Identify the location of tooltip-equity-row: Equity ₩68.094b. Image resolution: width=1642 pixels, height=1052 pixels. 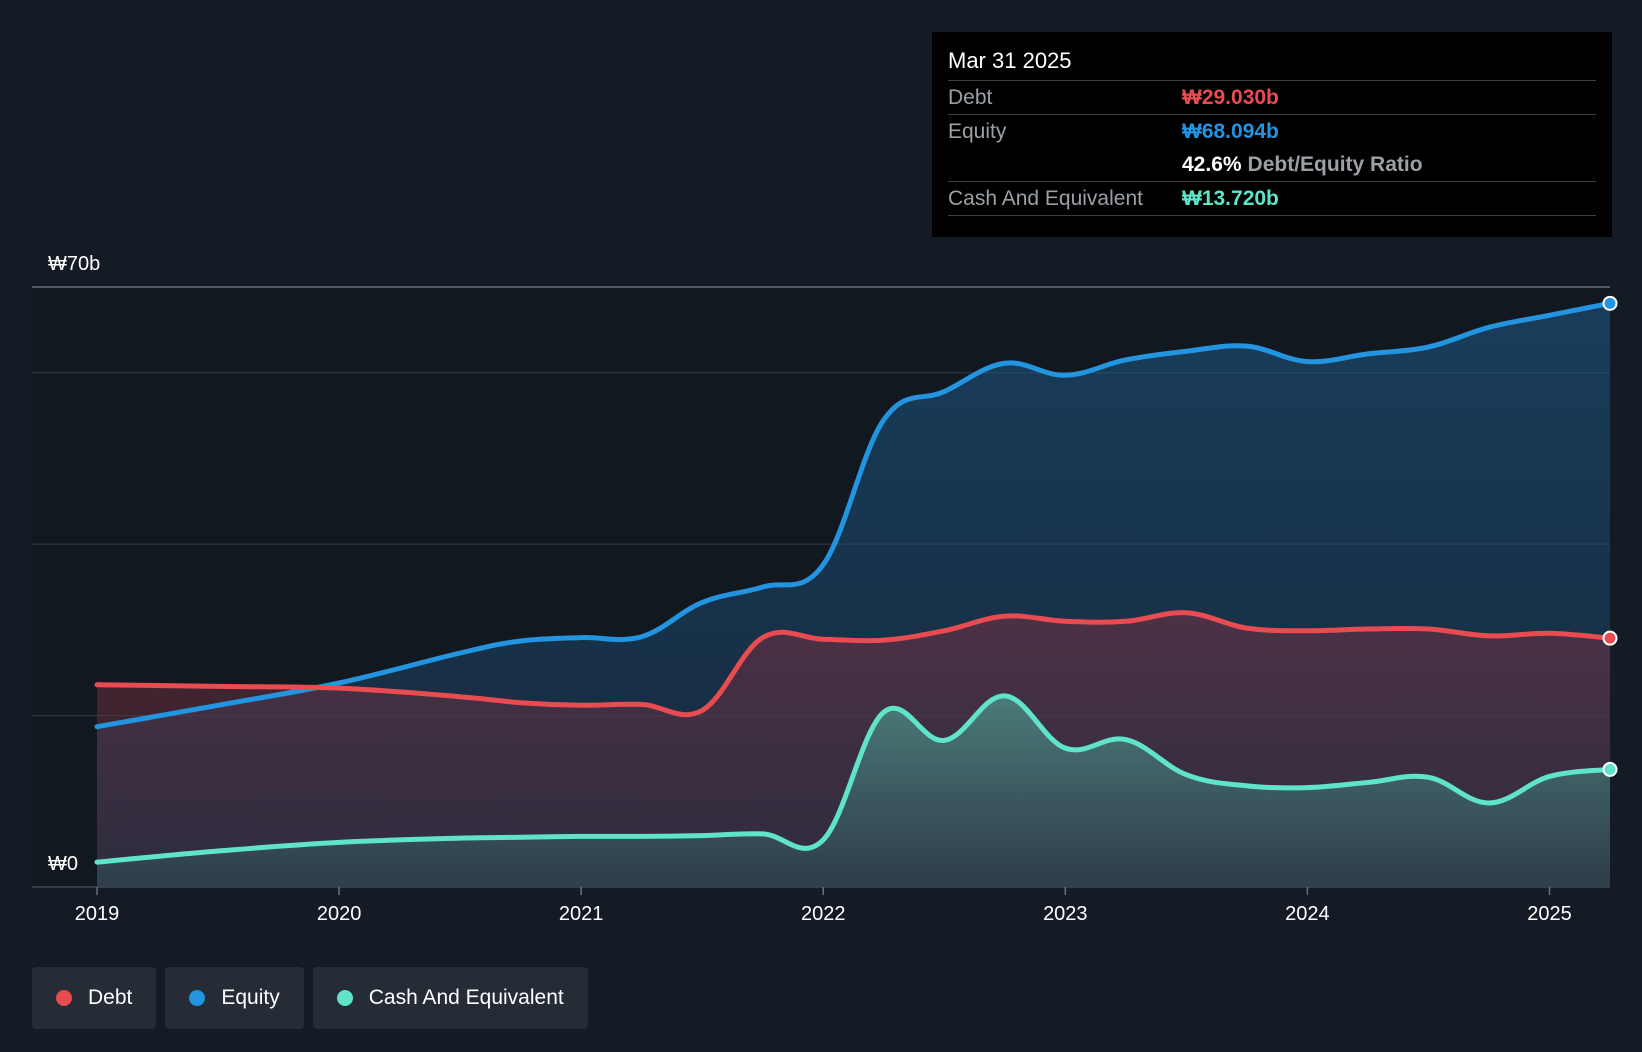
(1272, 131).